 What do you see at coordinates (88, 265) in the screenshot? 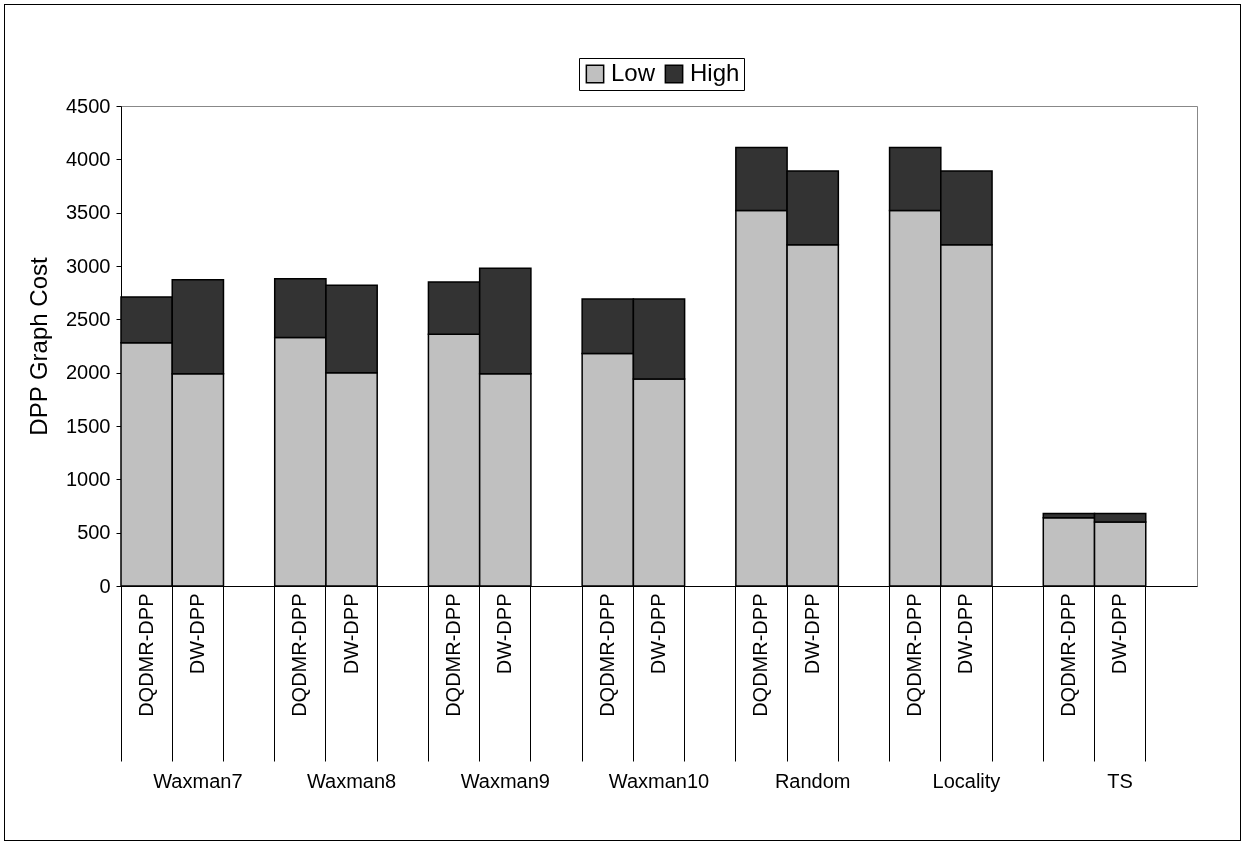
I see `y-tick-label: 3000` at bounding box center [88, 265].